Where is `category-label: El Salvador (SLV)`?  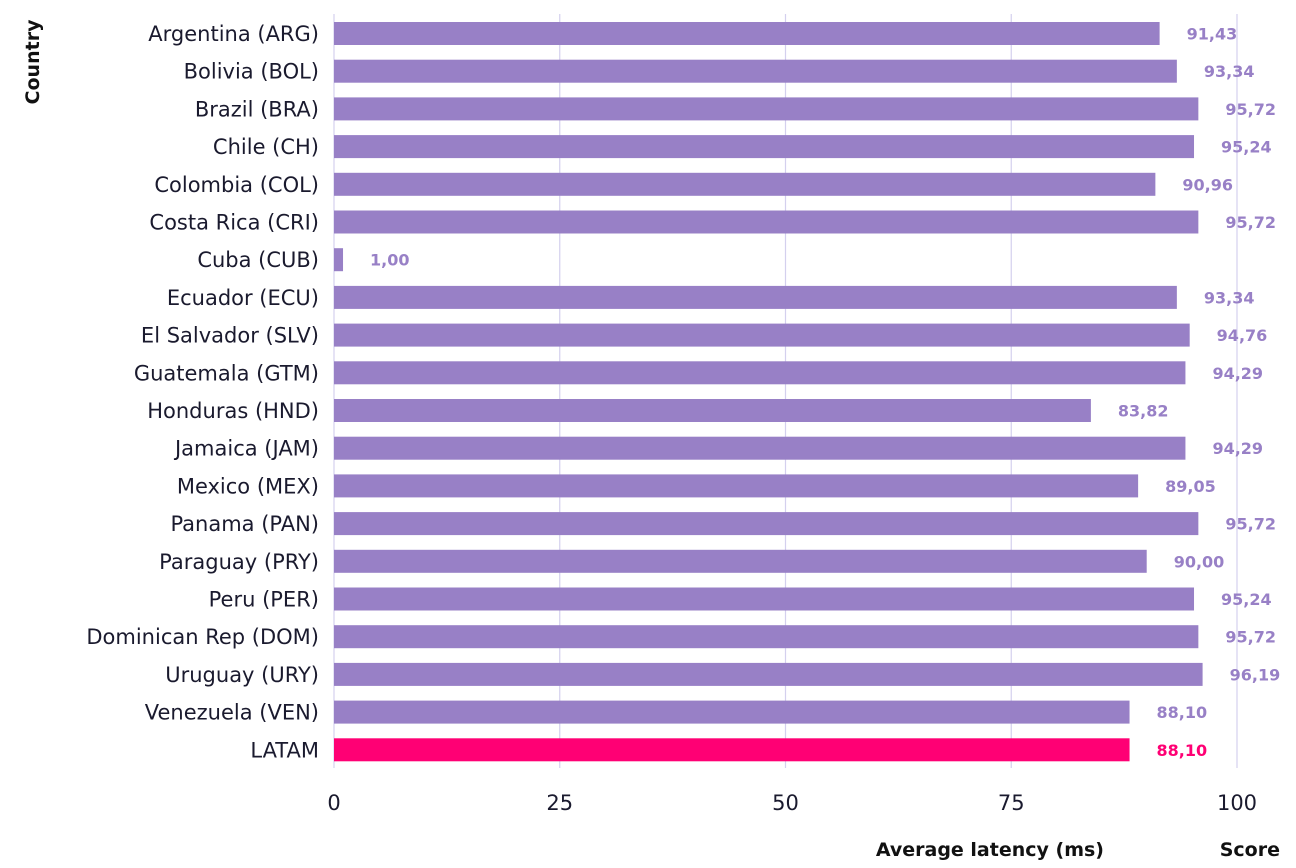 category-label: El Salvador (SLV) is located at coordinates (230, 336).